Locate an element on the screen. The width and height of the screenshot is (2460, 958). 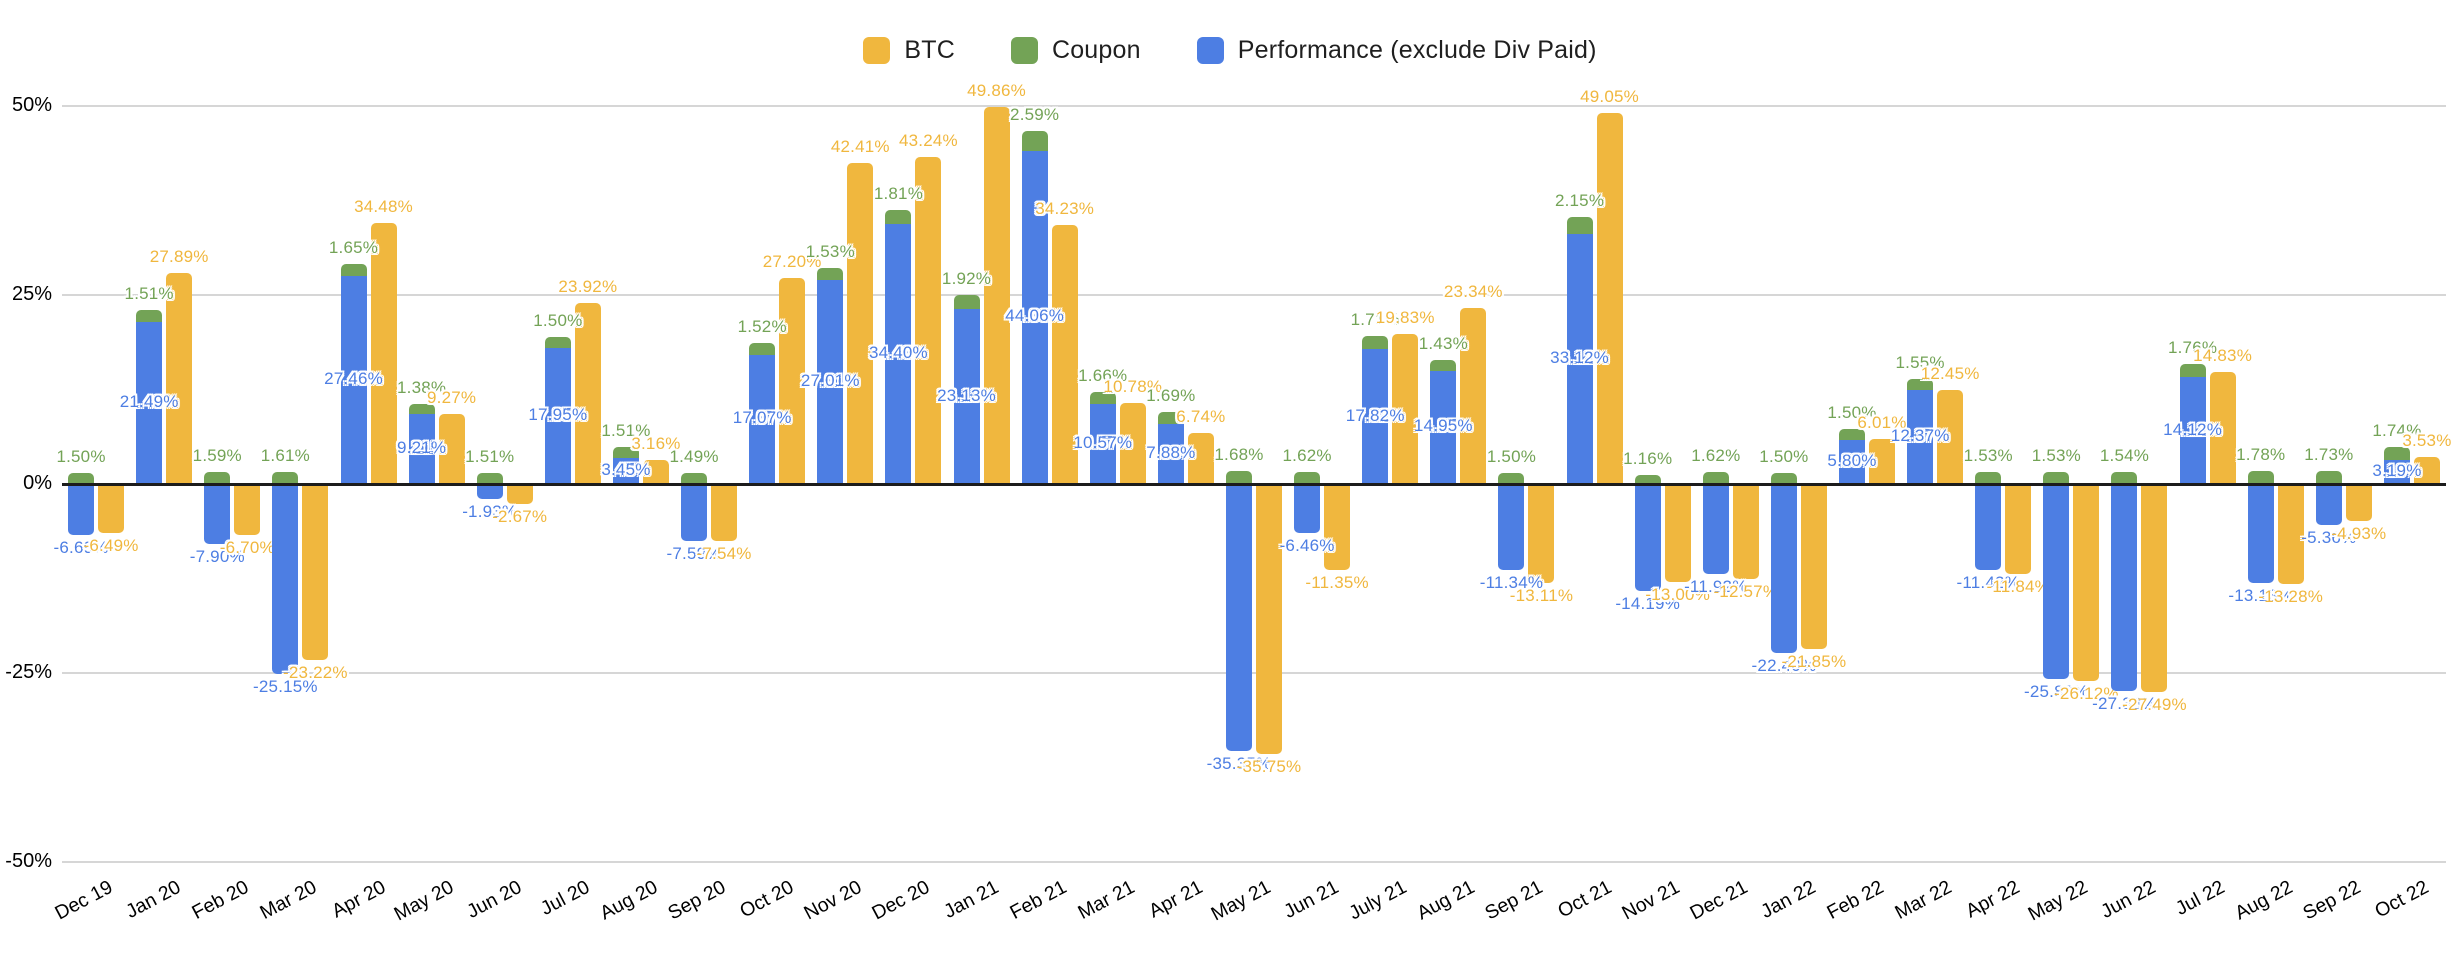
label-coupon-Nov-21: 1.16% is located at coordinates (1648, 459).